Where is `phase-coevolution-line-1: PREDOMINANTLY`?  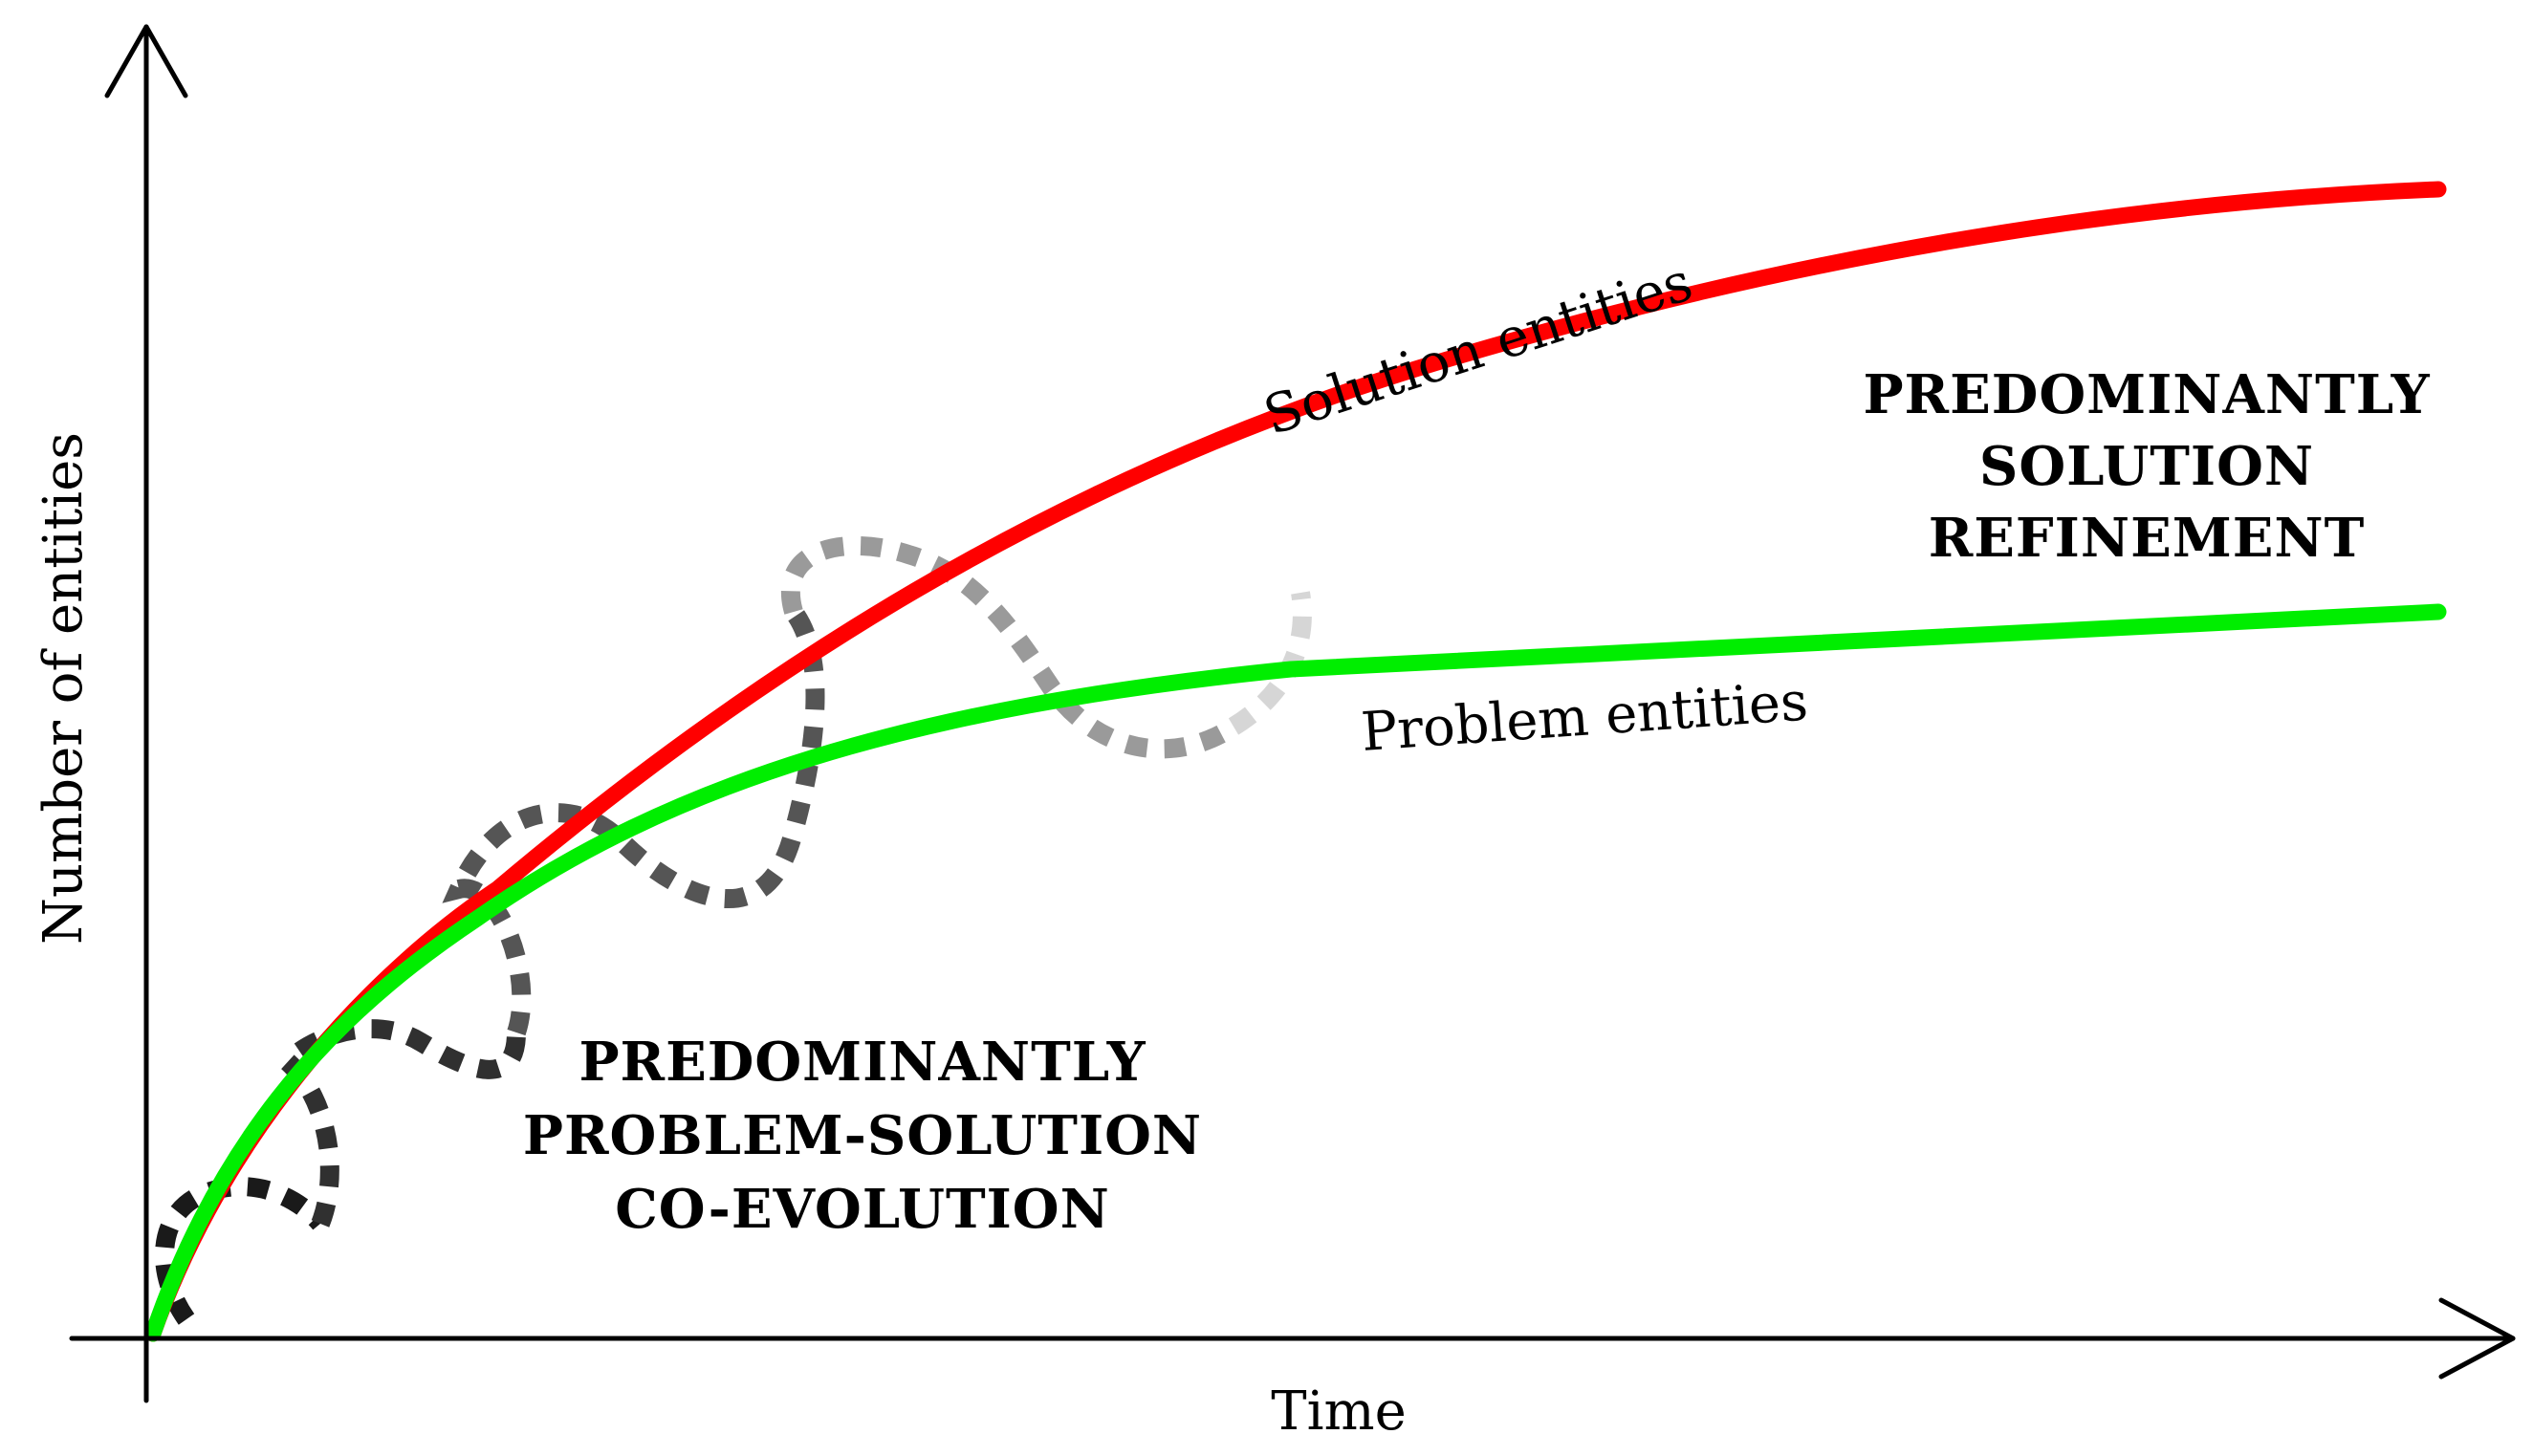 phase-coevolution-line-1: PREDOMINANTLY is located at coordinates (862, 1062).